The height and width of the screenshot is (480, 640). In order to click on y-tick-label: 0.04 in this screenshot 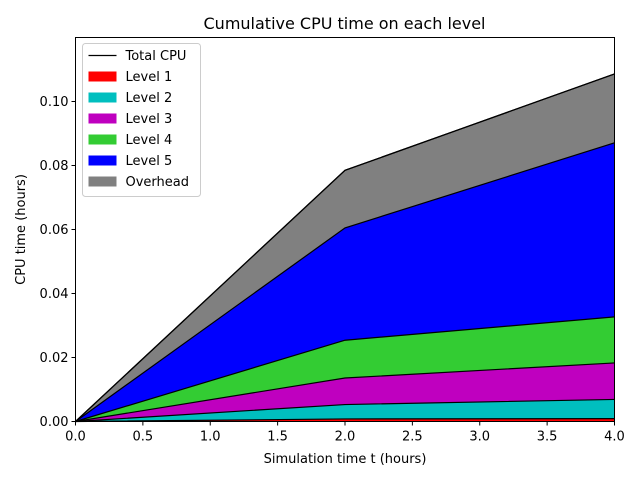, I will do `click(54, 294)`.